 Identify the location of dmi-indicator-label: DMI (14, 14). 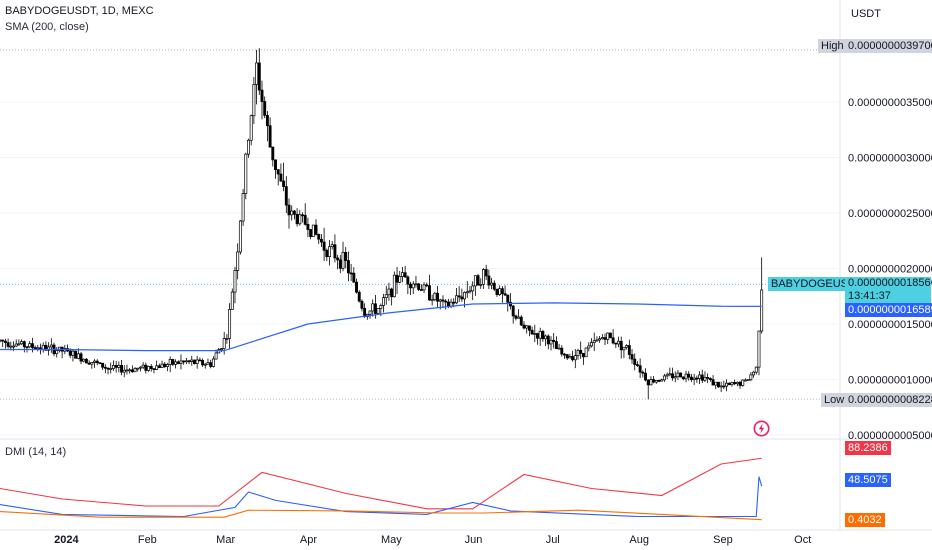
(36, 452).